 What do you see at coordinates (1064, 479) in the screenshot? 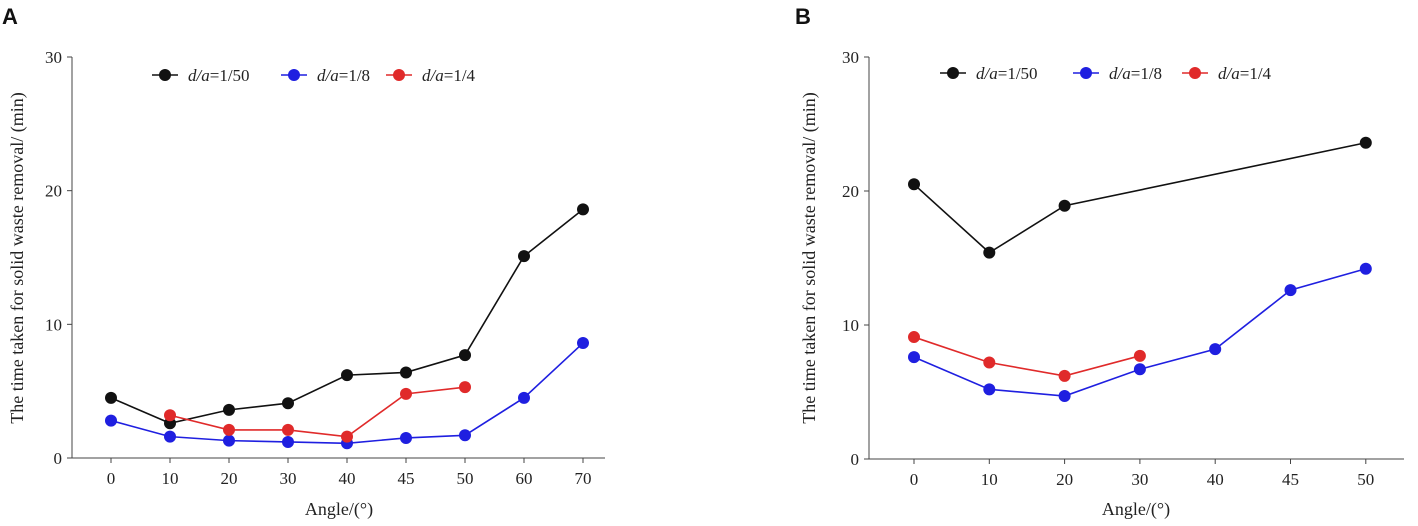
I see `x-tick-label: 20` at bounding box center [1064, 479].